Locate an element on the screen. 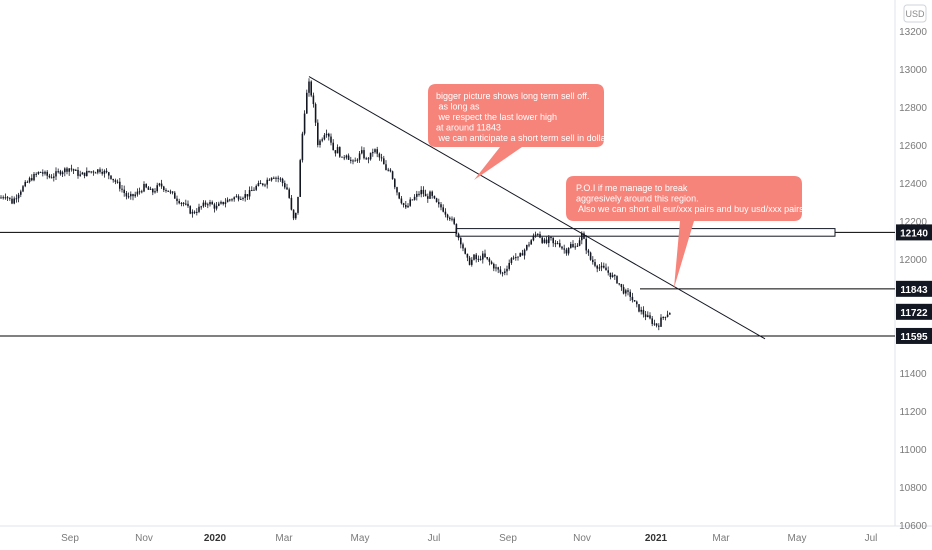 The height and width of the screenshot is (550, 932). currency-label: USD is located at coordinates (915, 14).